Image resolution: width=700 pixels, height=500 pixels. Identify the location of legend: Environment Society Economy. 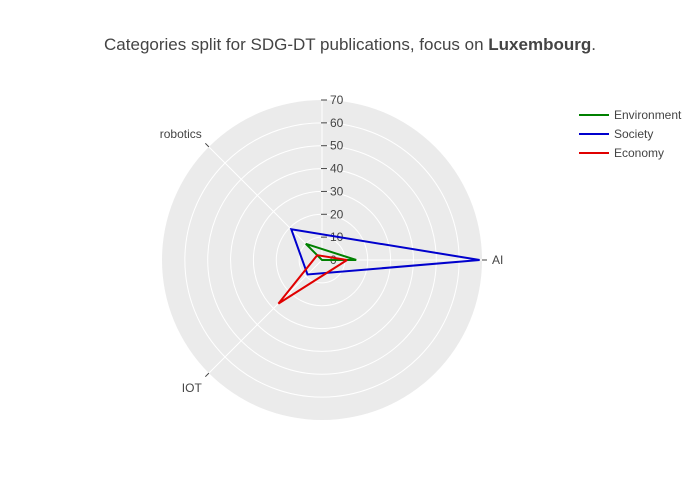
(630, 134).